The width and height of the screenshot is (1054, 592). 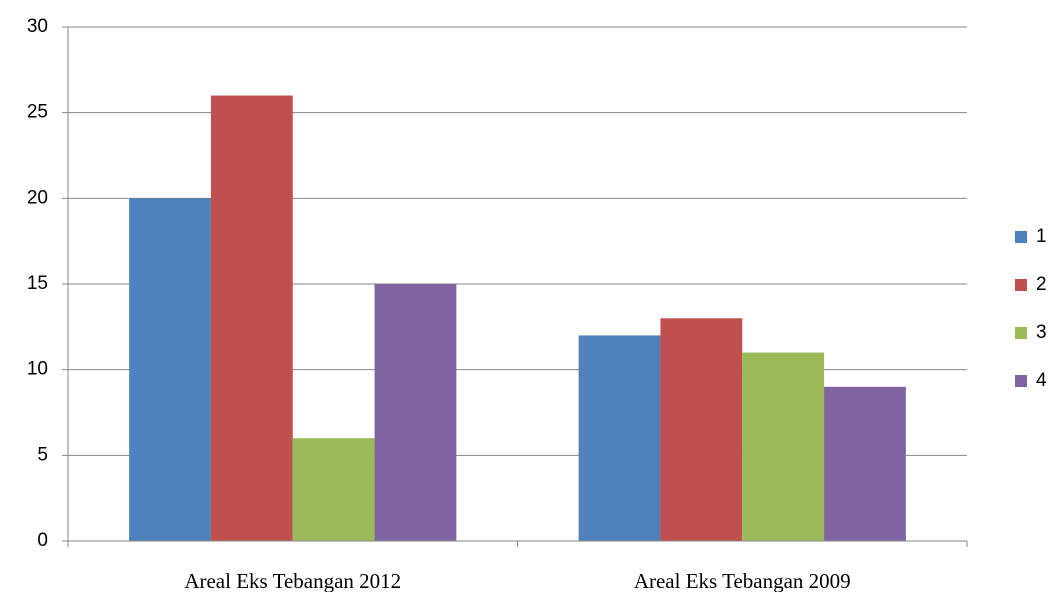 What do you see at coordinates (37, 197) in the screenshot?
I see `y-tick-label: 20` at bounding box center [37, 197].